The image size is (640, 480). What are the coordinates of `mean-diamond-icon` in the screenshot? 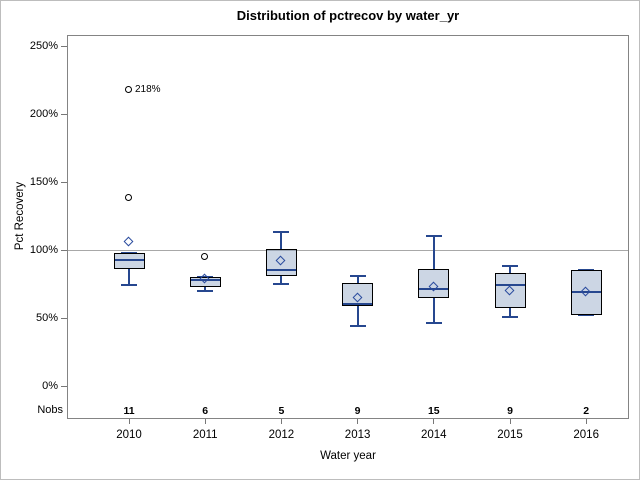 It's located at (128, 241).